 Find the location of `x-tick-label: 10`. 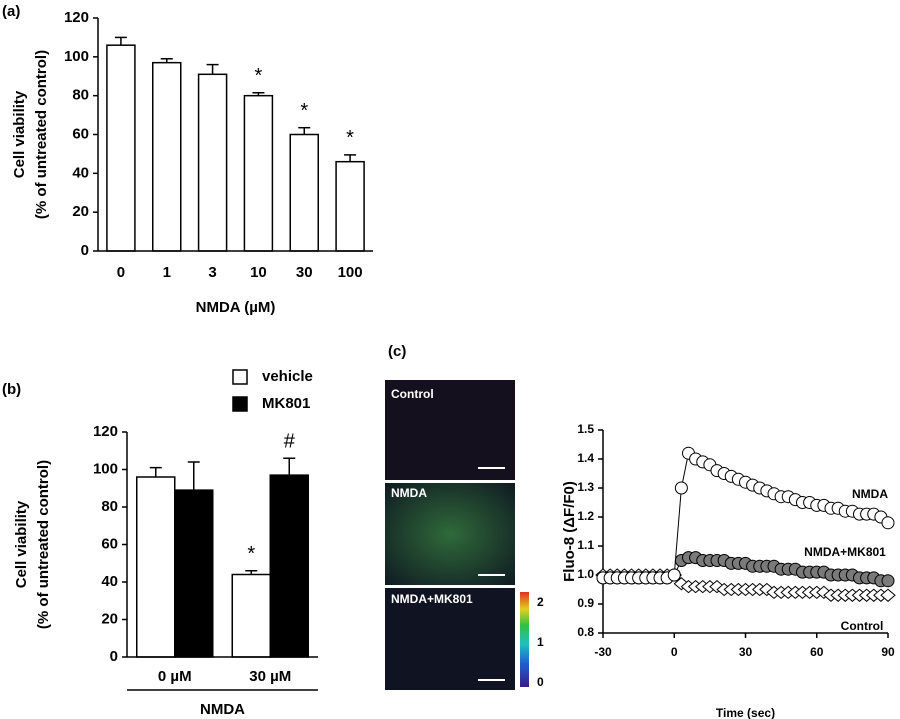

x-tick-label: 10 is located at coordinates (258, 272).